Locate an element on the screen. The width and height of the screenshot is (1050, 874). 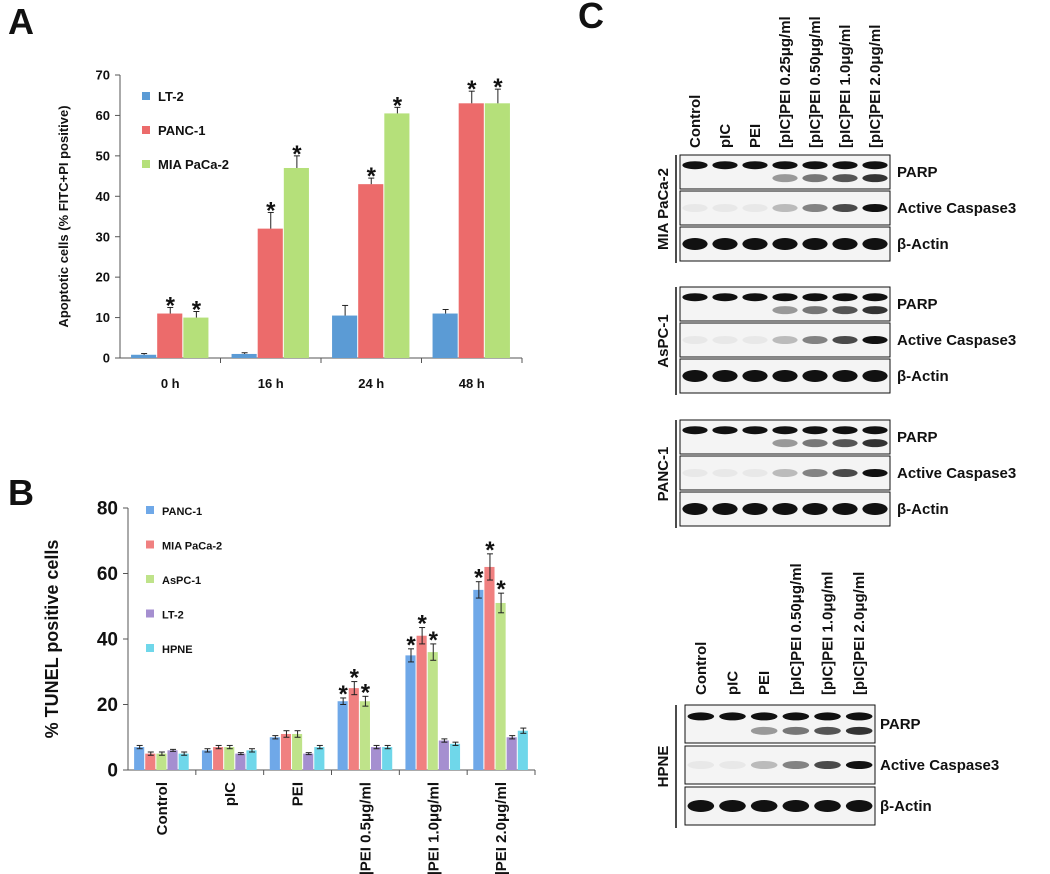
lane-label: [pIC]PEI 2.0μg/ml is located at coordinates (859, 633).